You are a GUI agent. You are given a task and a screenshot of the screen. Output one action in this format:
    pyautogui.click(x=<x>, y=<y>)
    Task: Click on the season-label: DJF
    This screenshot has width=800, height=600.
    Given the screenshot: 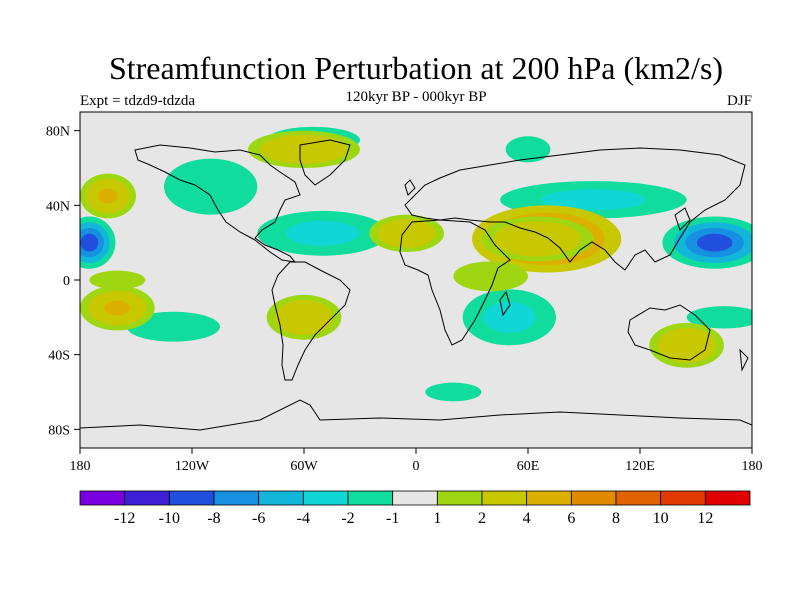 What is the action you would take?
    pyautogui.click(x=739, y=101)
    